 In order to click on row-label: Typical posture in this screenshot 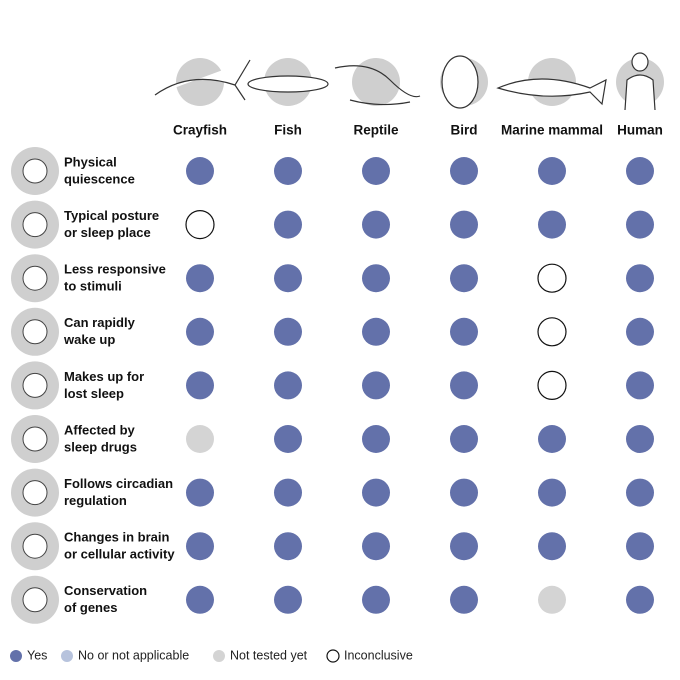, I will do `click(111, 215)`.